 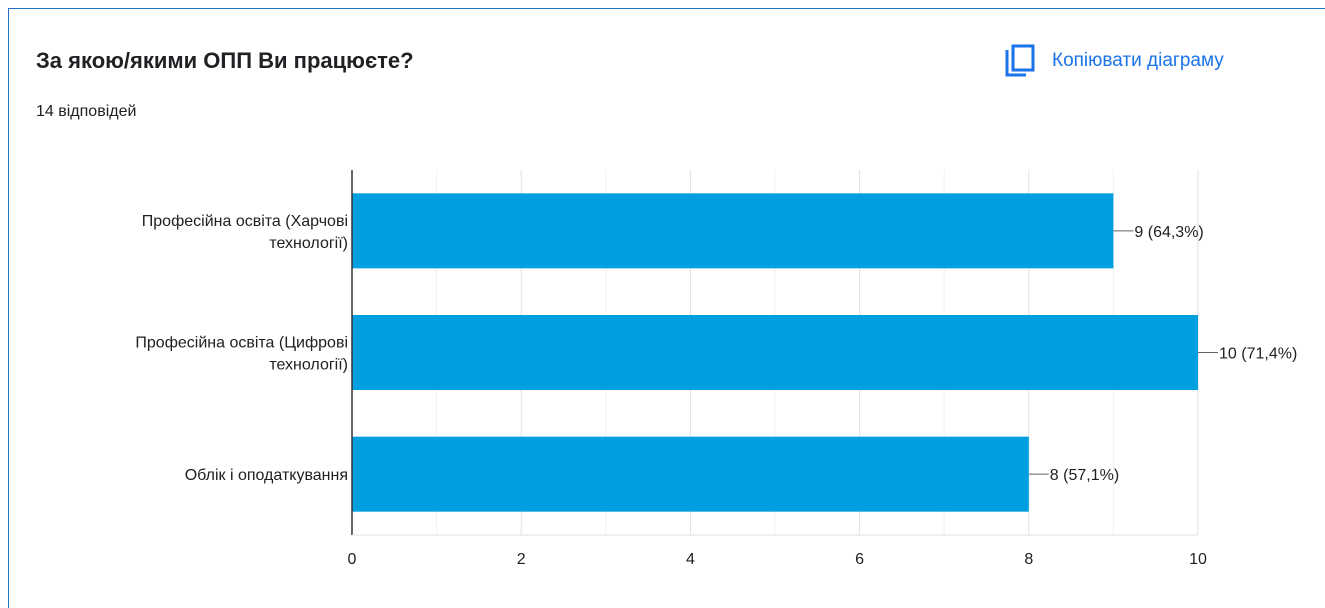 I want to click on category-label: Професійна освіта (Цифрові, so click(x=241, y=343).